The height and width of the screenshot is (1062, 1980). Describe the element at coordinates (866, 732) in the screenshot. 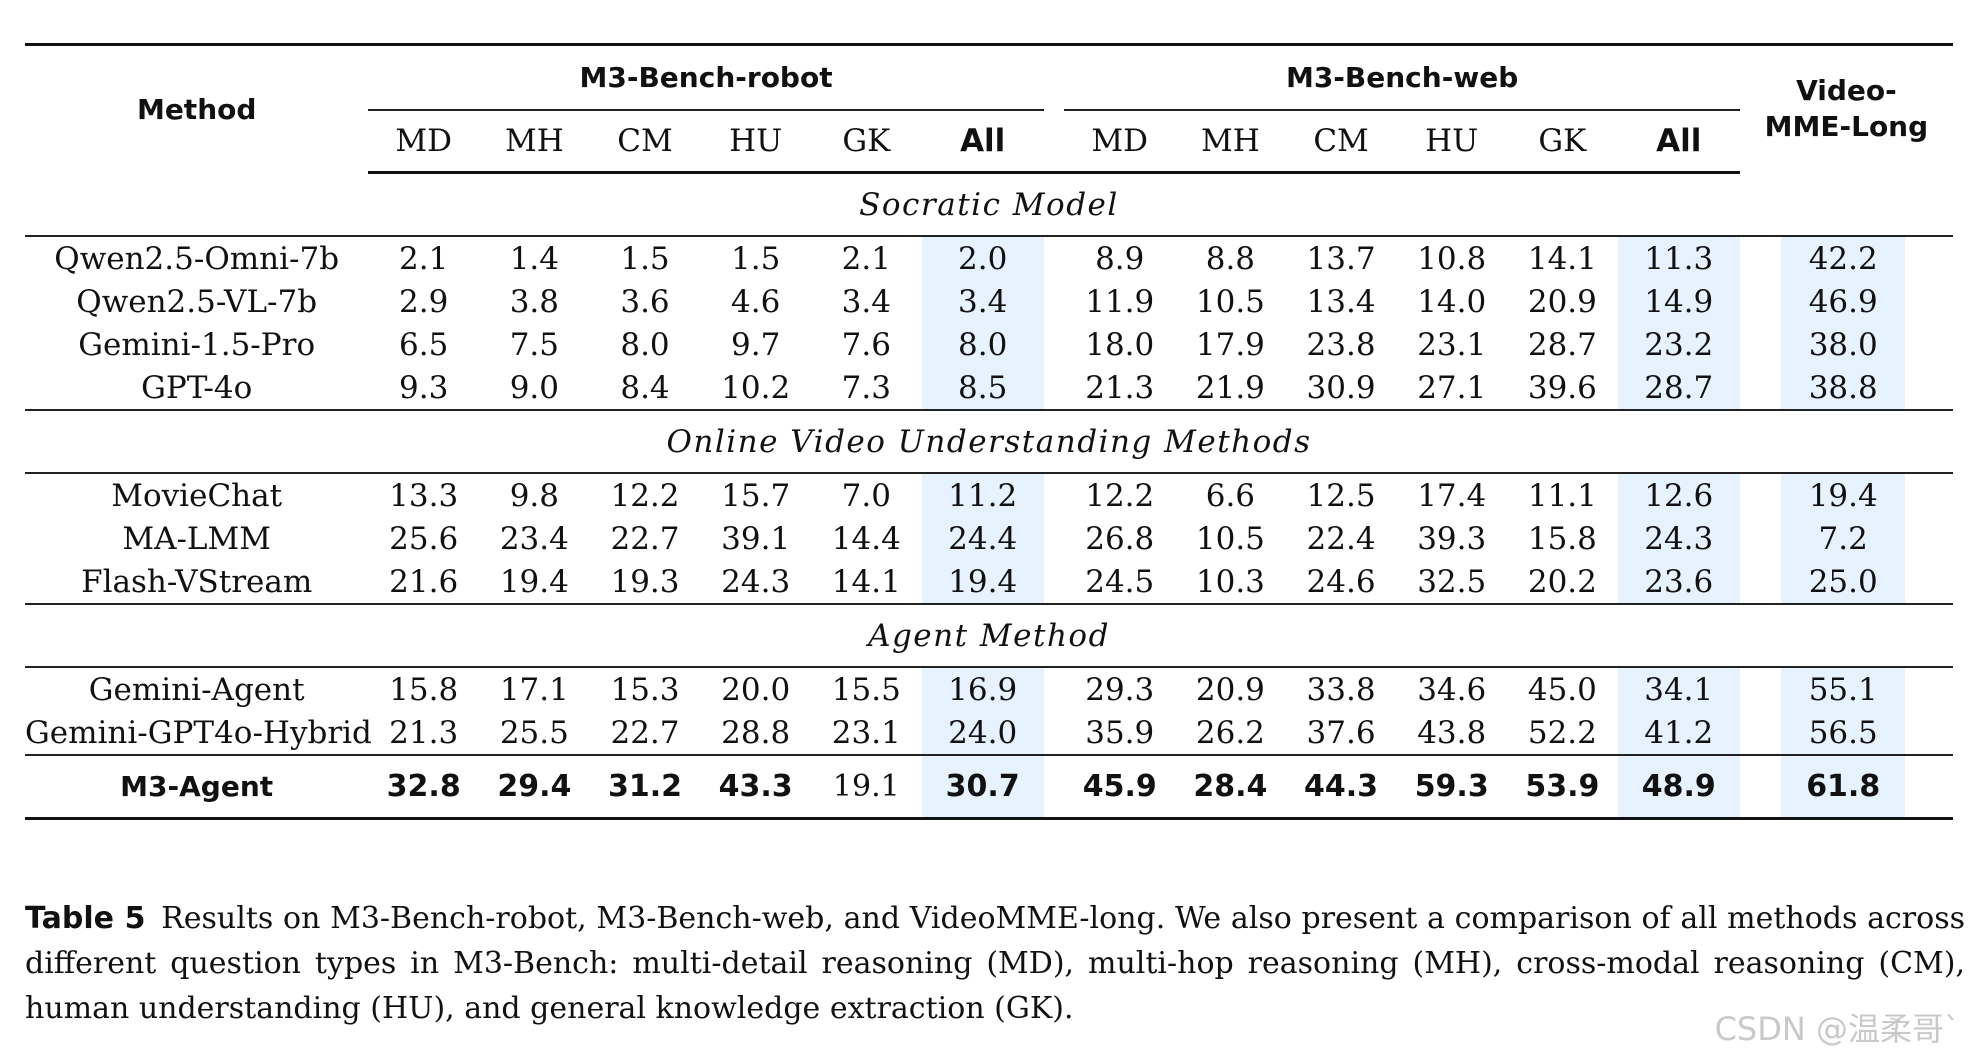

I see `robot-gk-cell: 23.1` at that location.